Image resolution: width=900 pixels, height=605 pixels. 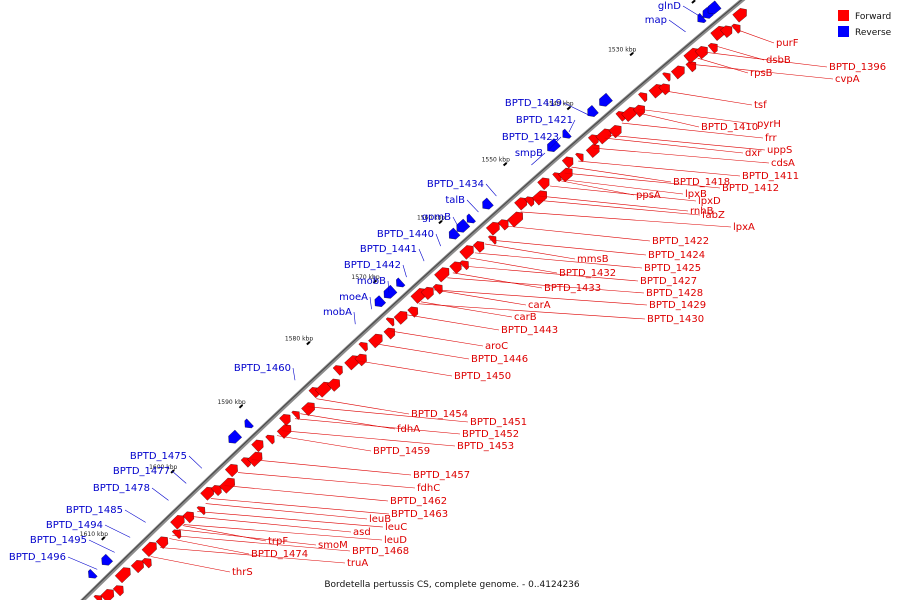 I want to click on forward-gene-label: BPTD_1432, so click(x=587, y=273).